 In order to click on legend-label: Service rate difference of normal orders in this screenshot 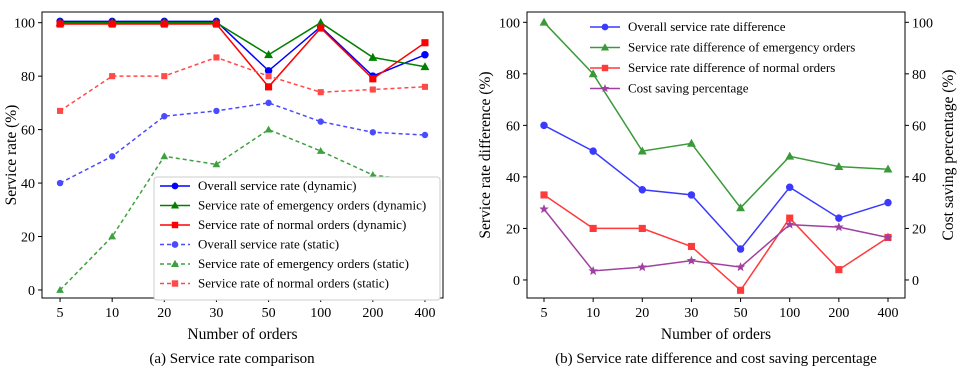, I will do `click(731, 67)`.